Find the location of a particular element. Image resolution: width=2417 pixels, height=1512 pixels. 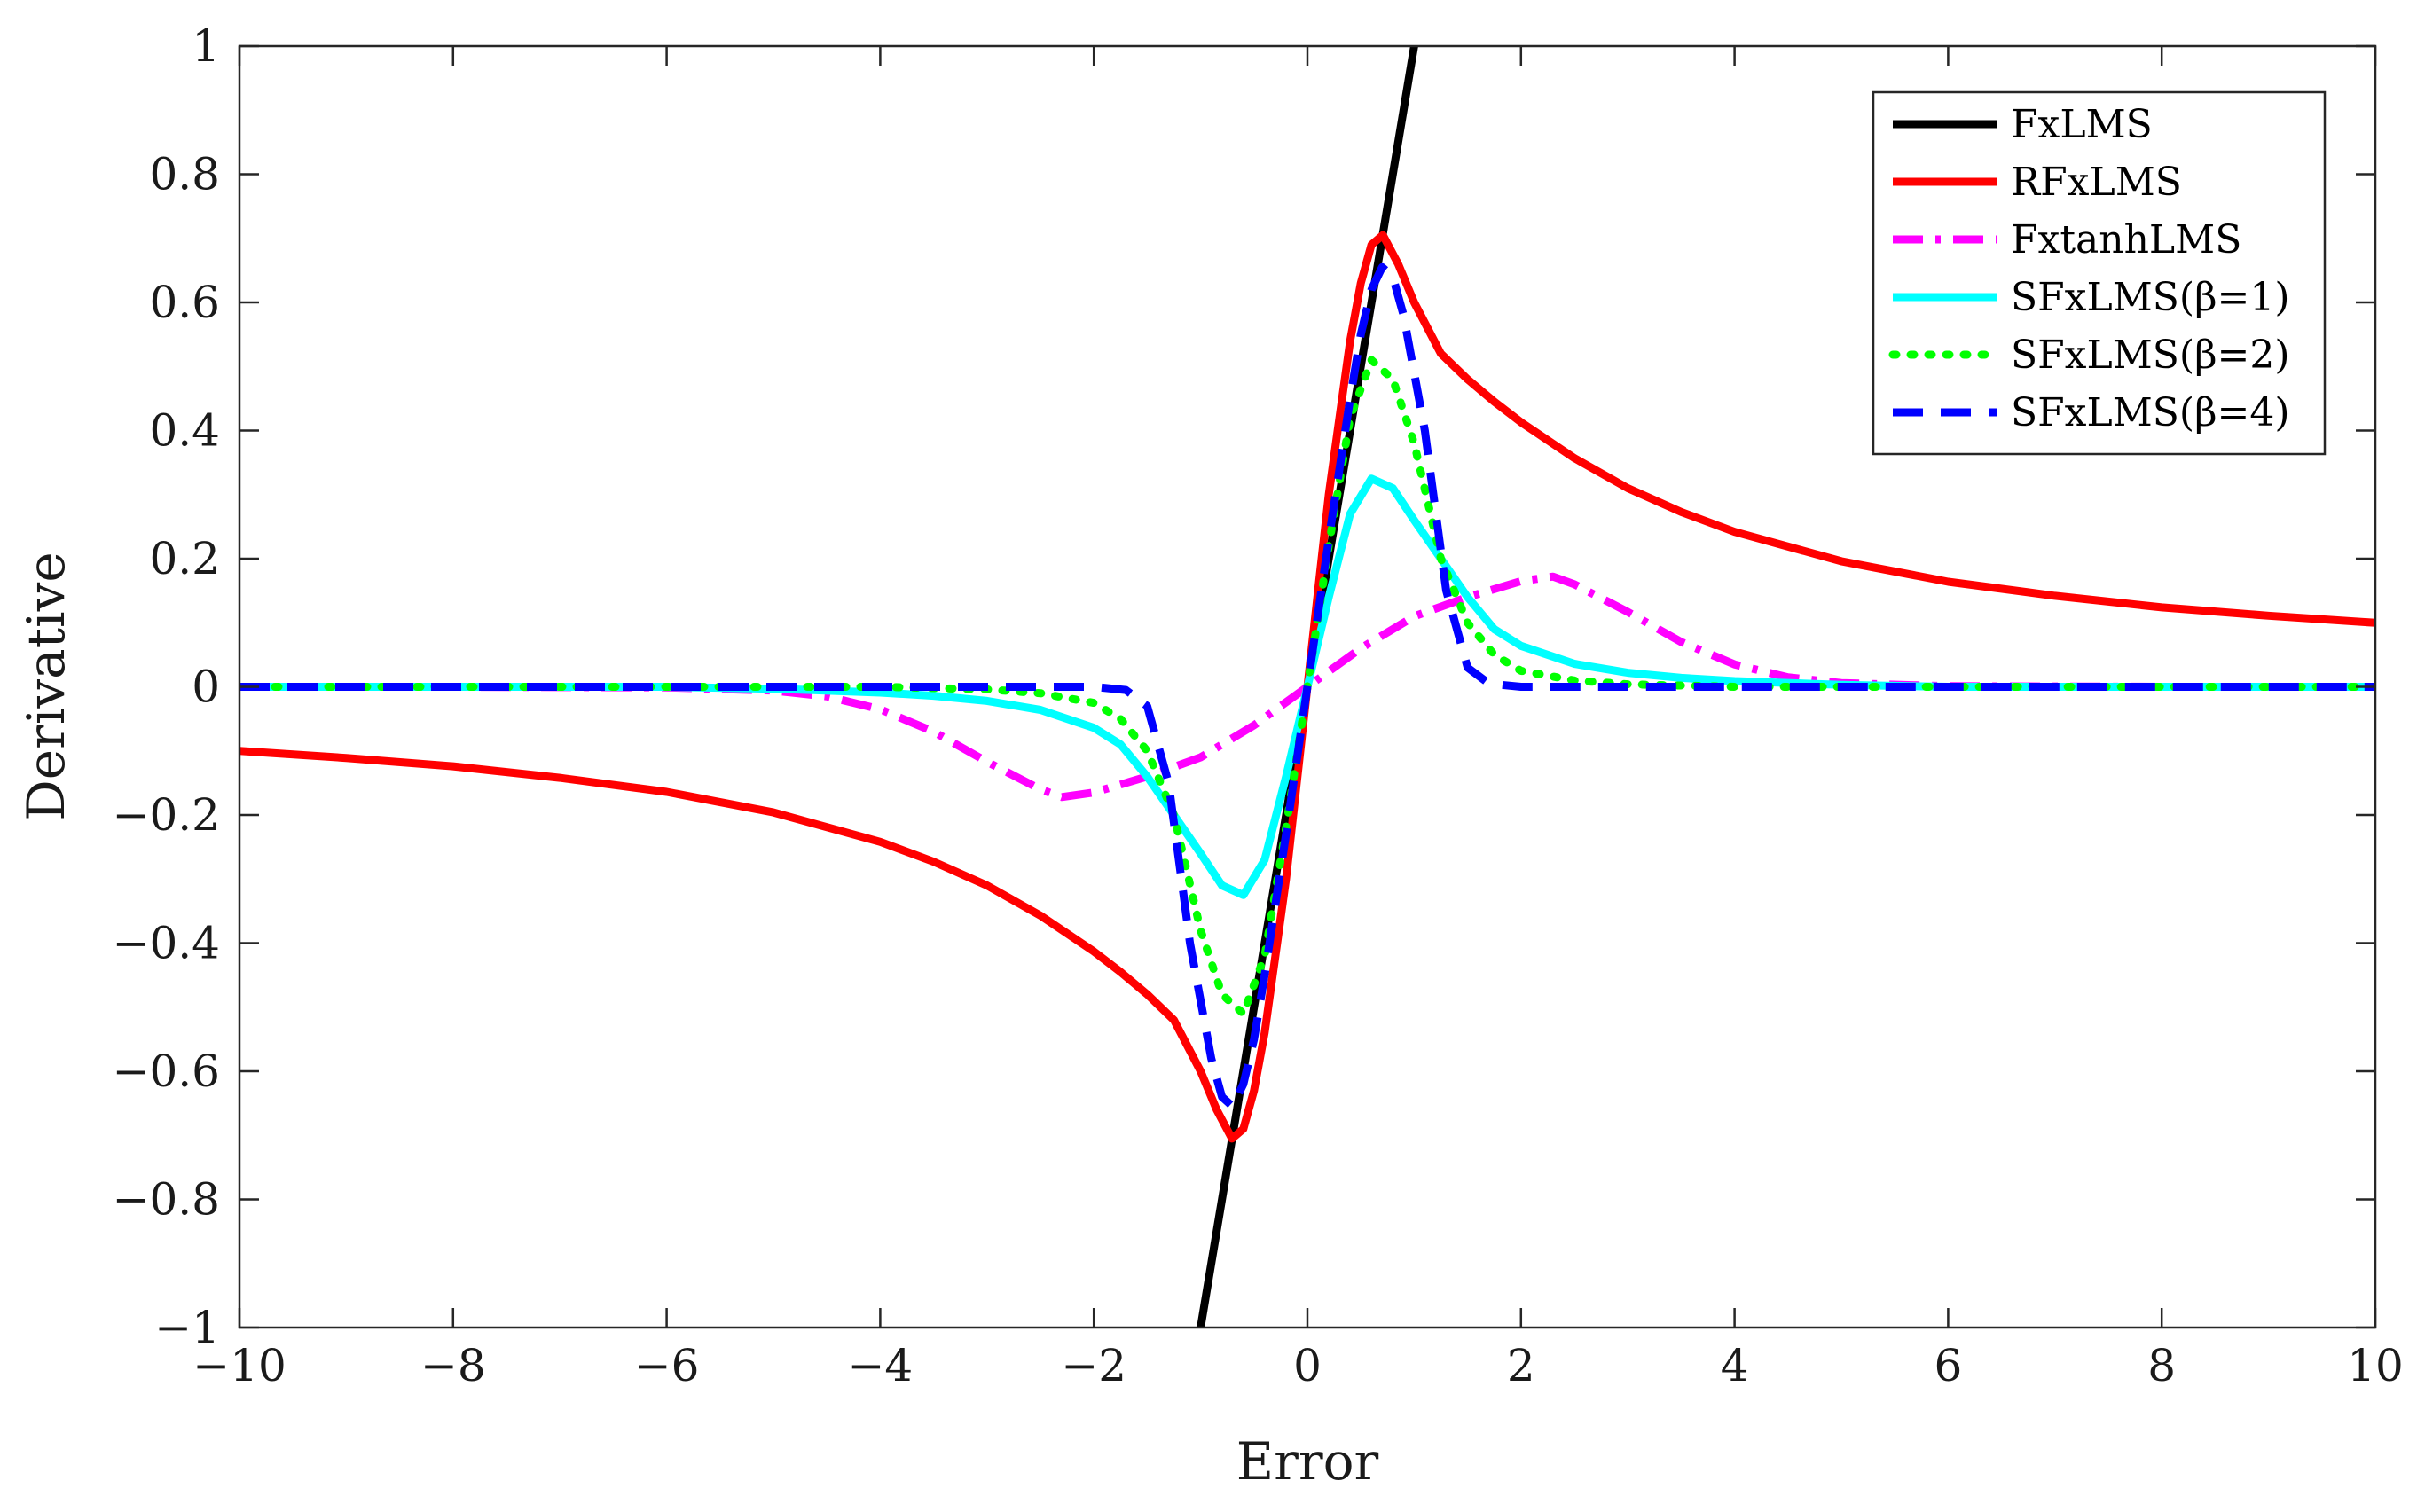

y-tick-label: 0 is located at coordinates (206, 687).